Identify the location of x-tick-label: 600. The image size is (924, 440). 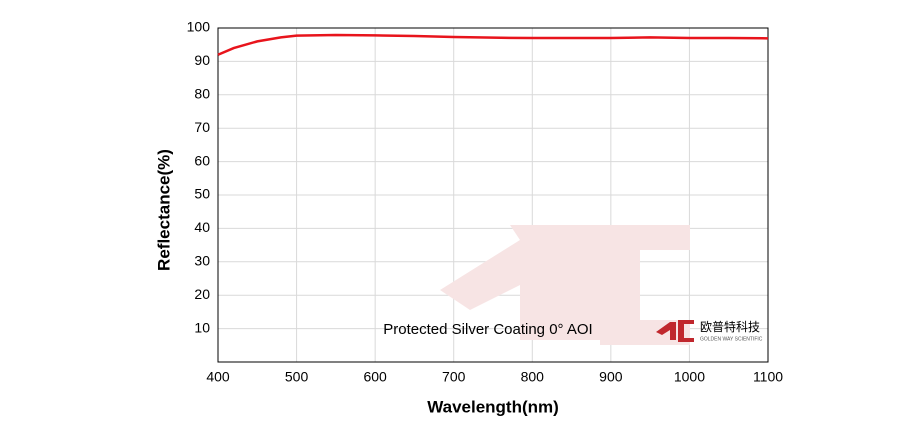
(375, 377).